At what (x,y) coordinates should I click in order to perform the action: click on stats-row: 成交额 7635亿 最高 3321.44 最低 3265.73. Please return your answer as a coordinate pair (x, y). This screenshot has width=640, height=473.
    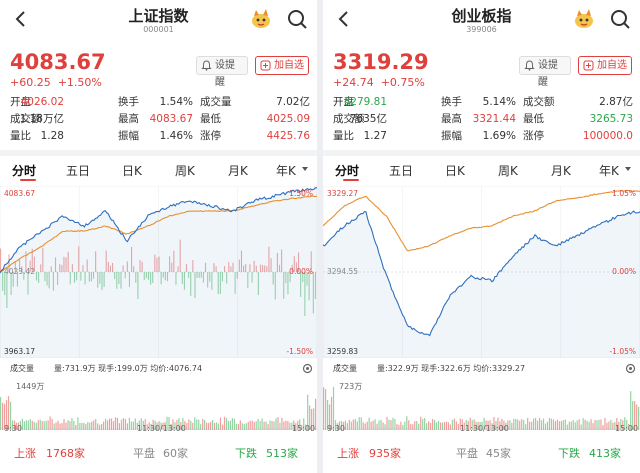
    Looking at the image, I should click on (483, 119).